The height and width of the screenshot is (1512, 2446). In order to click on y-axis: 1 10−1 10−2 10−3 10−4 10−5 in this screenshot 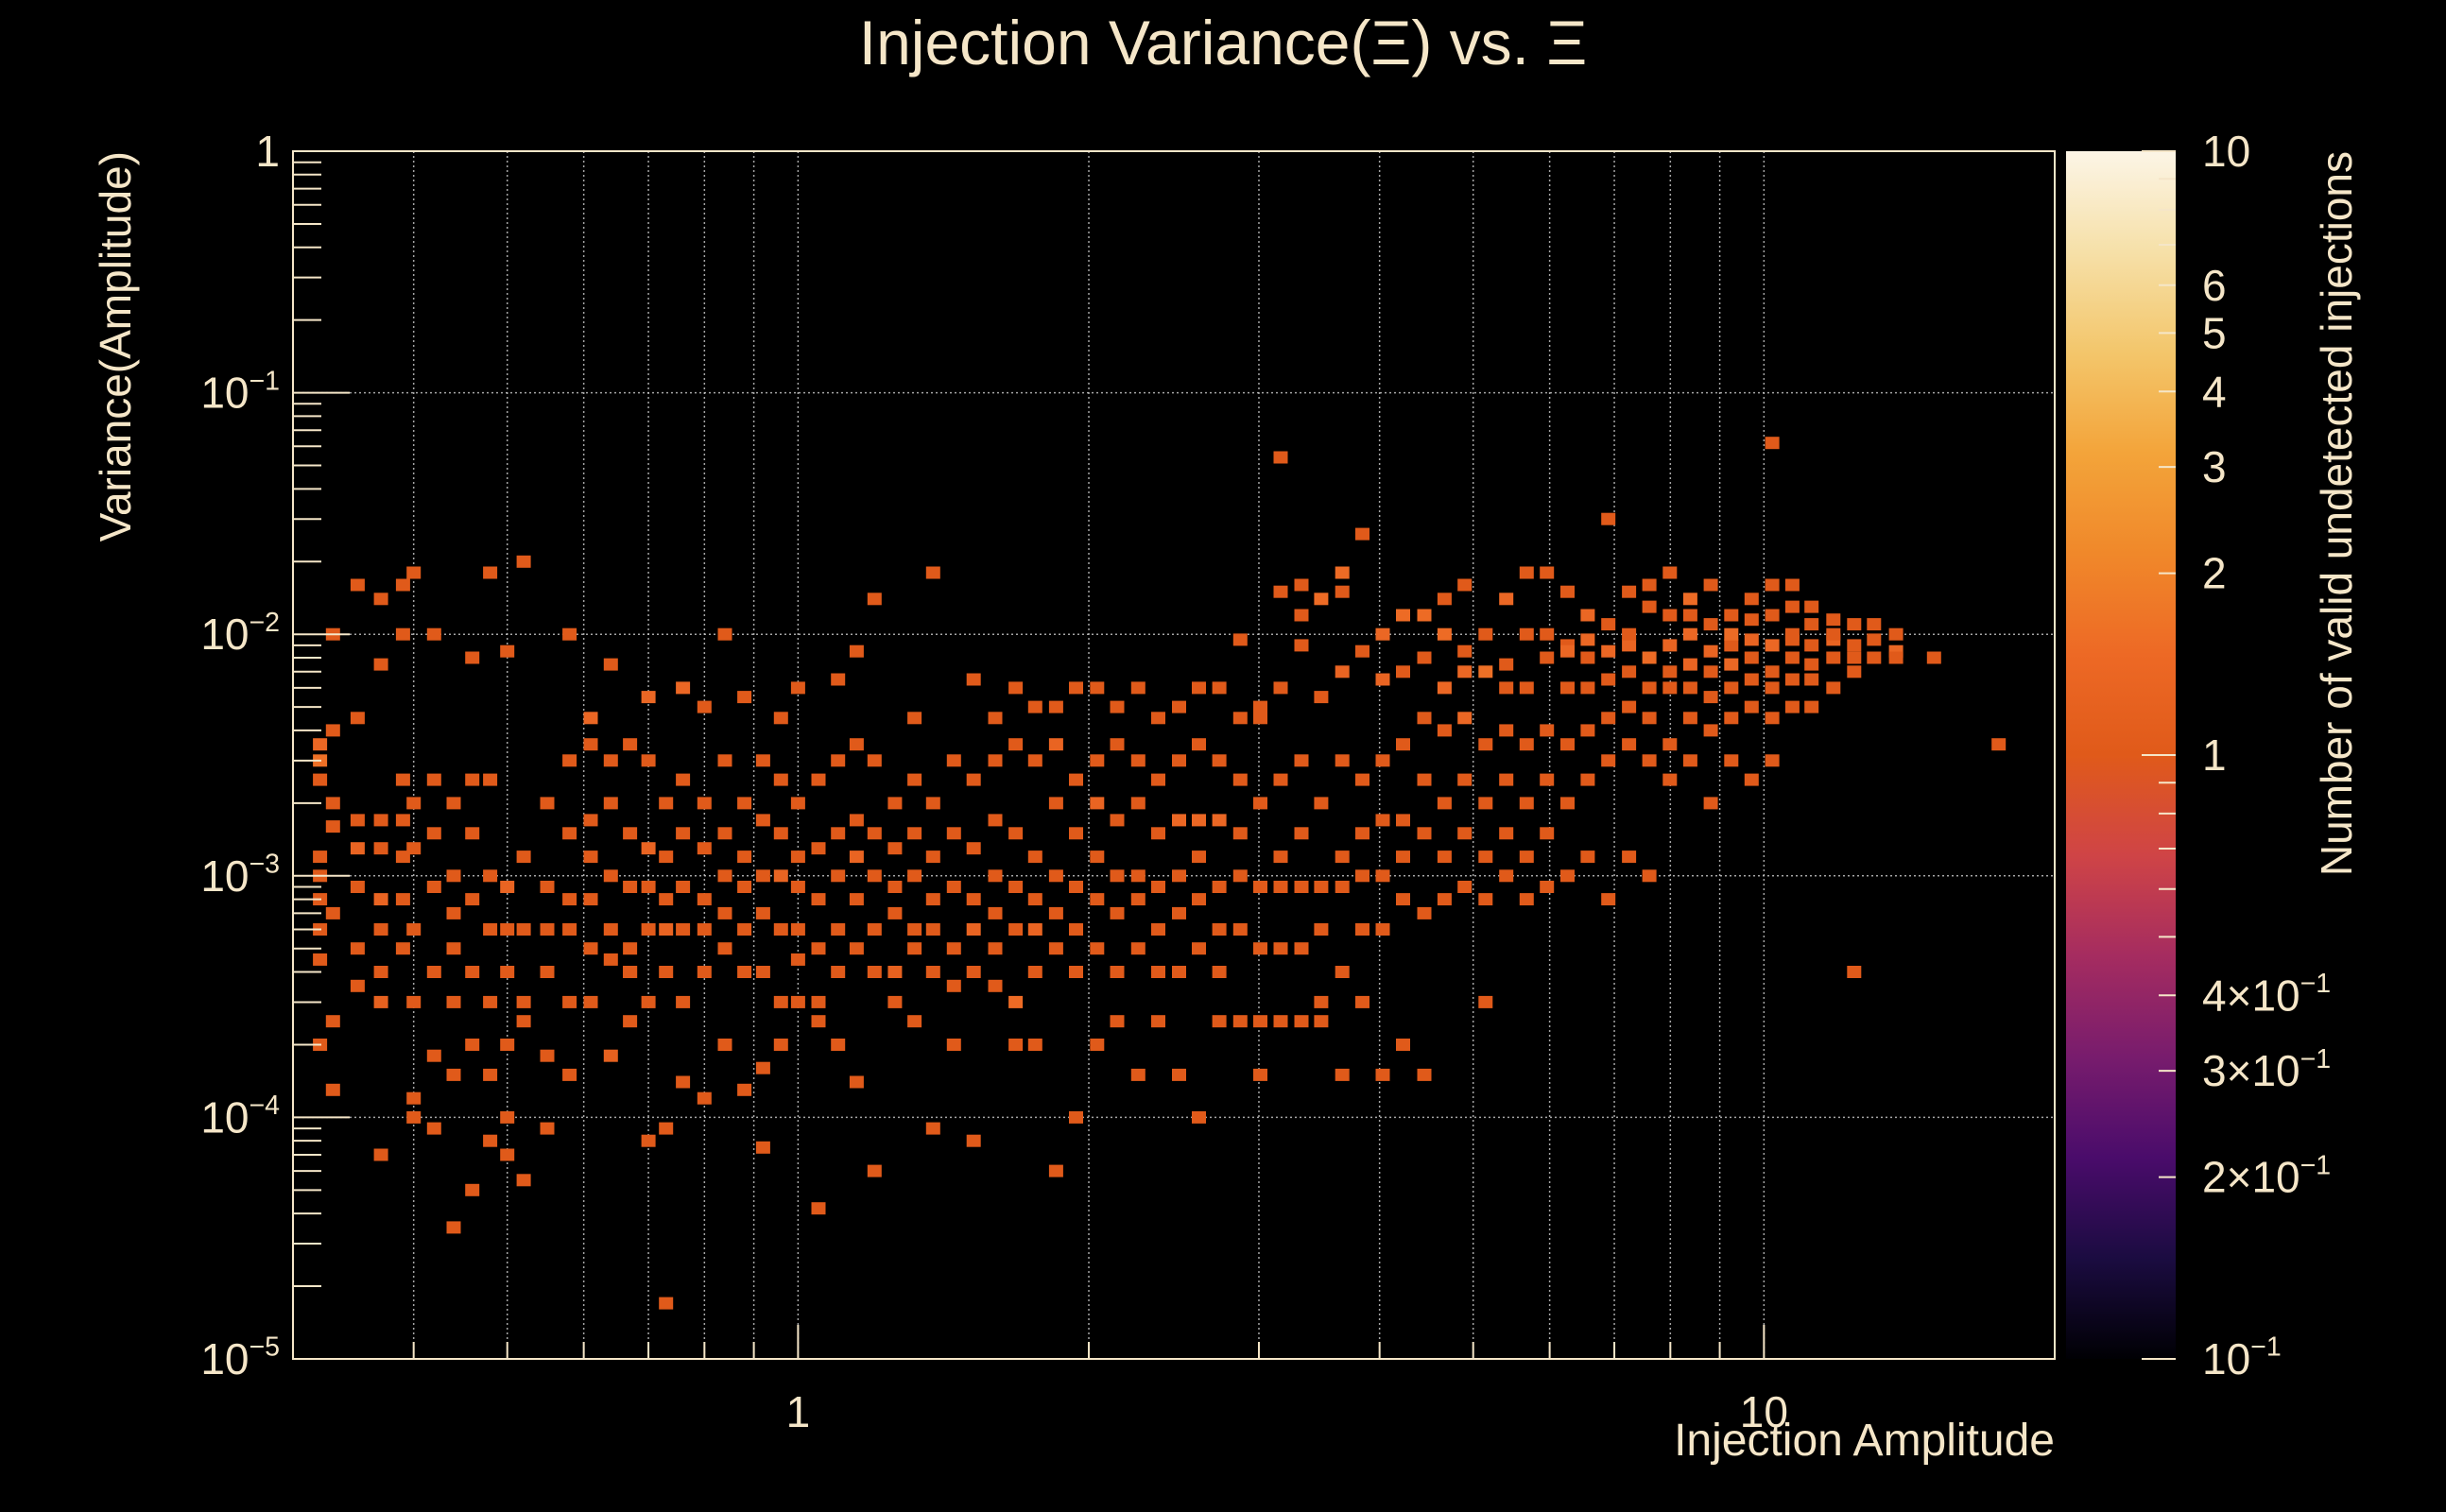, I will do `click(275, 755)`.